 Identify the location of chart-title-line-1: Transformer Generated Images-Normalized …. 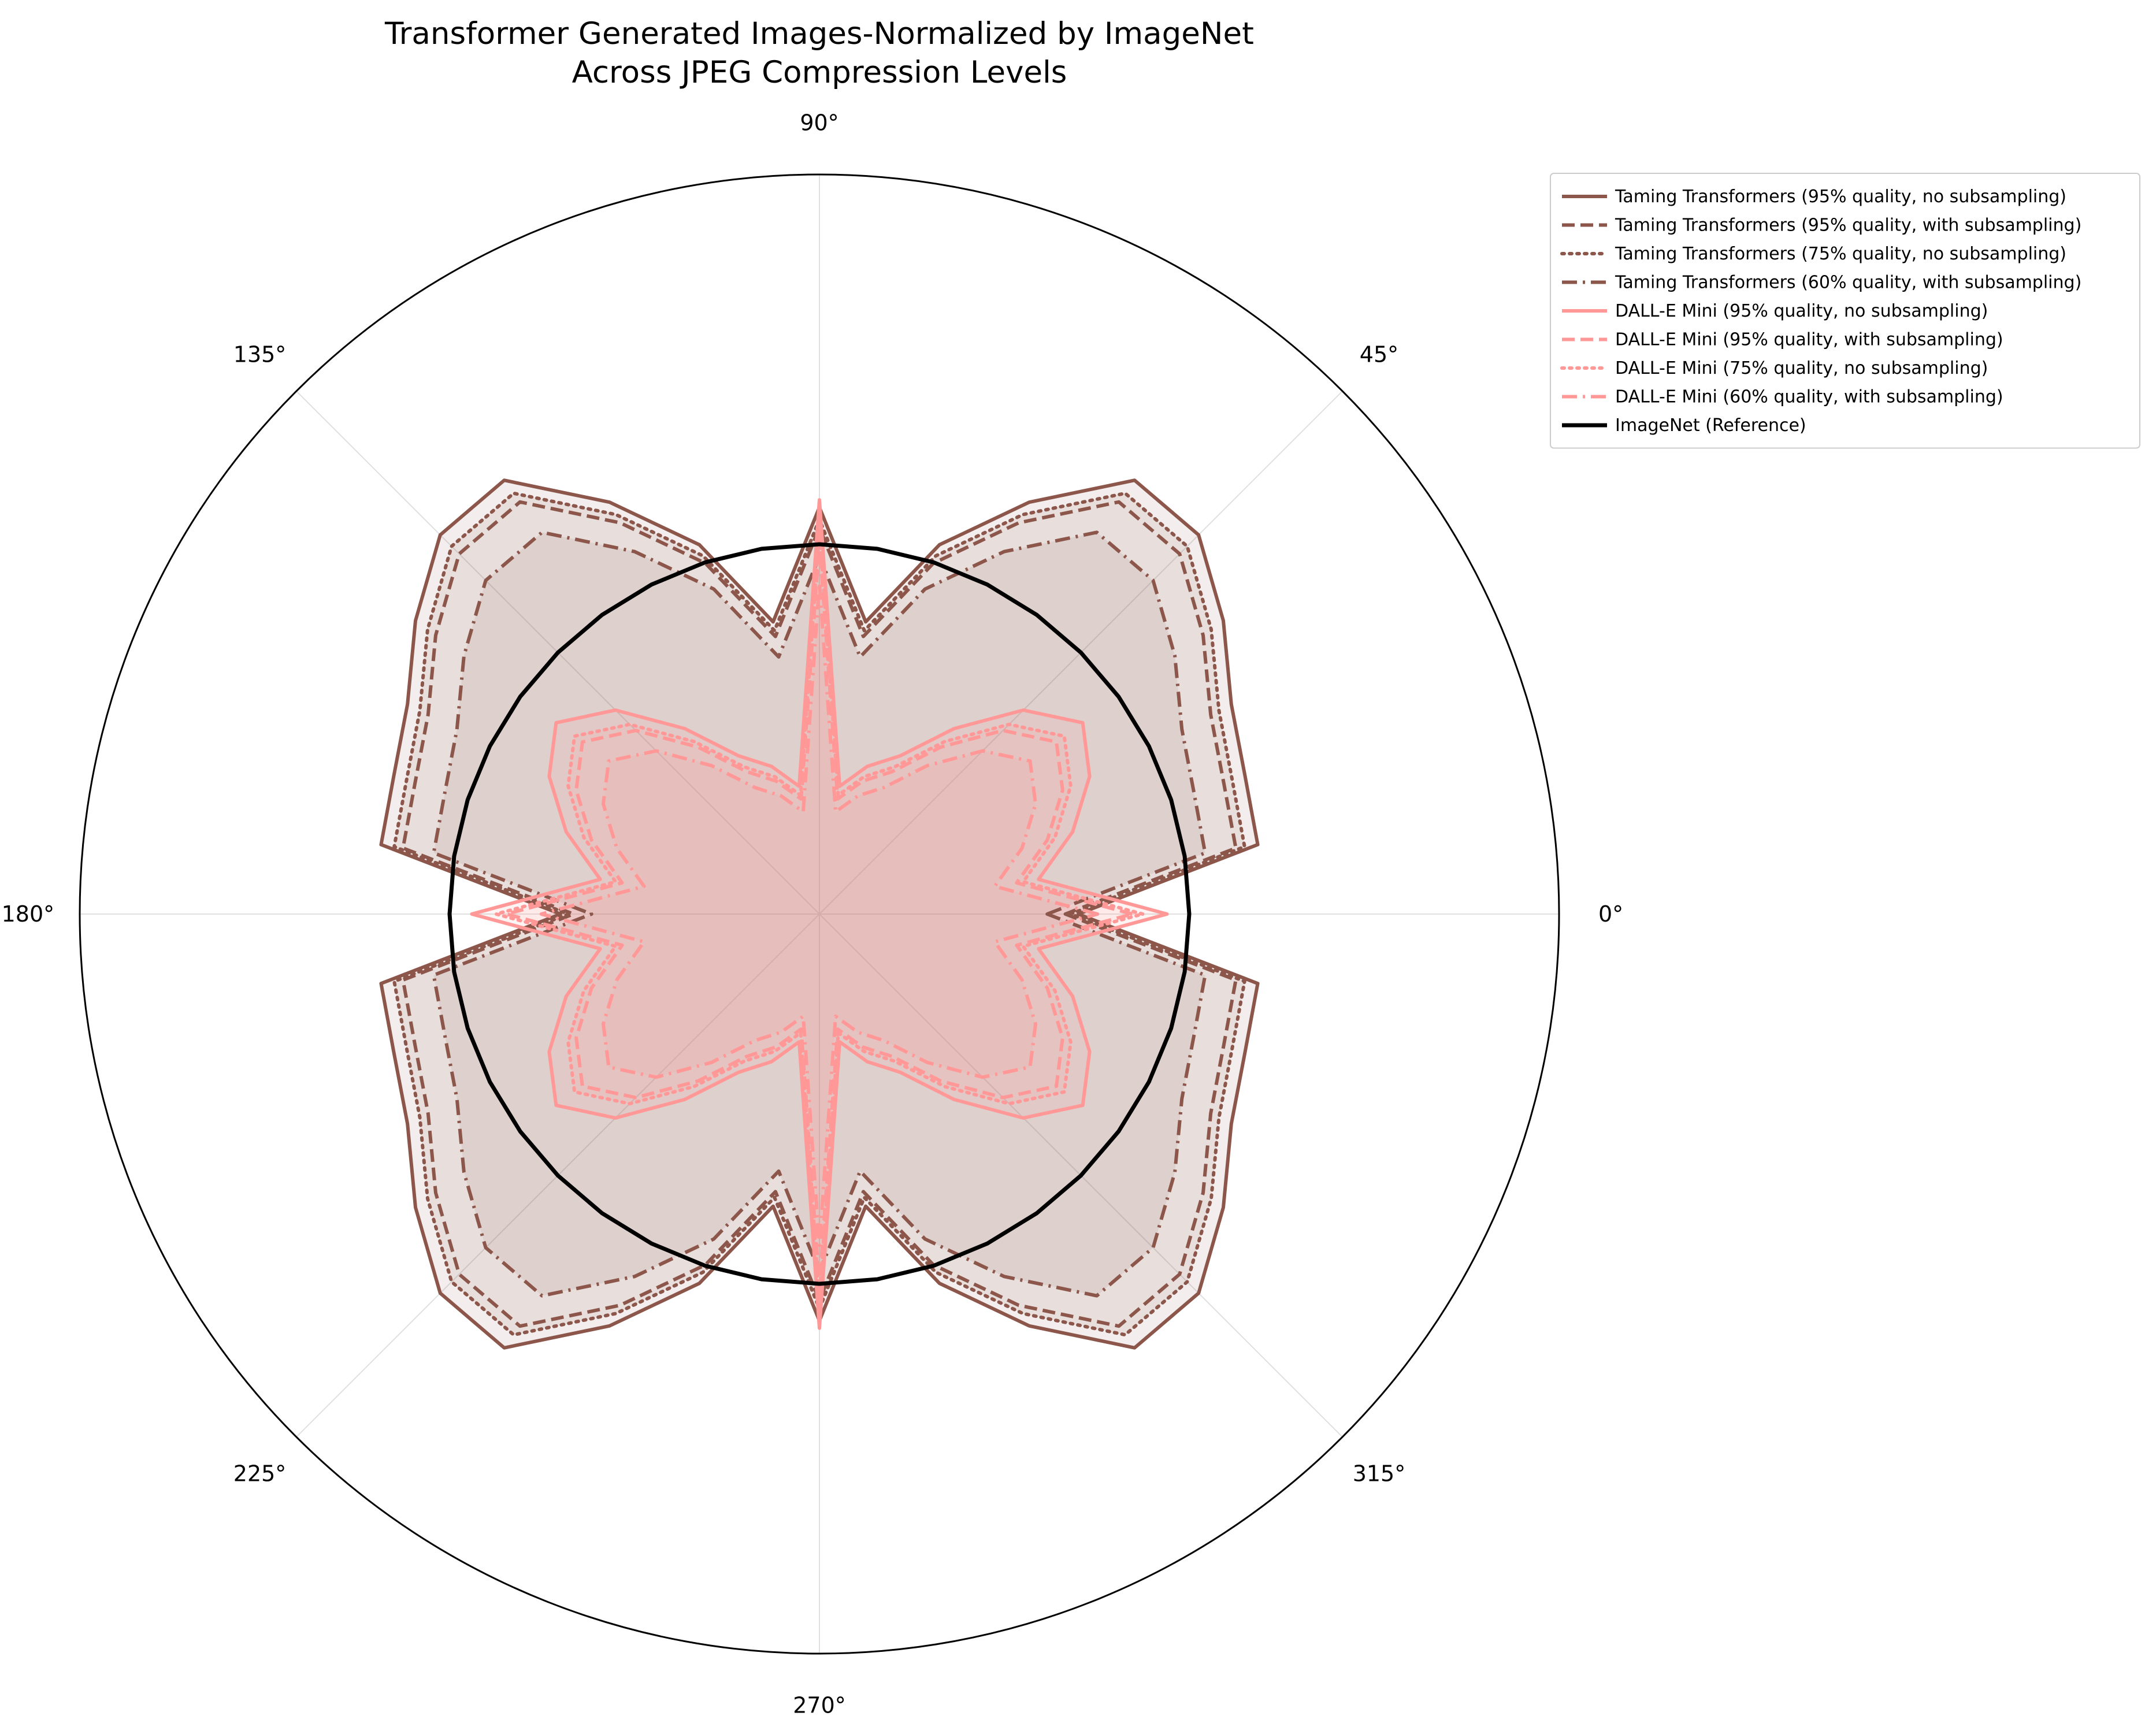
(819, 33).